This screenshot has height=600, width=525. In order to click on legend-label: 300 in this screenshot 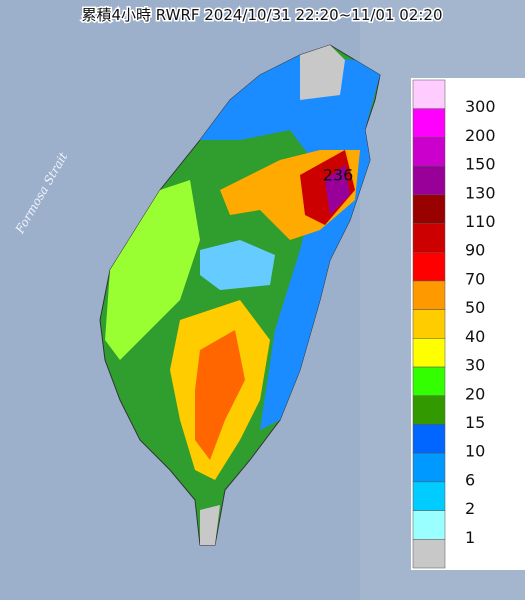, I will do `click(480, 106)`.